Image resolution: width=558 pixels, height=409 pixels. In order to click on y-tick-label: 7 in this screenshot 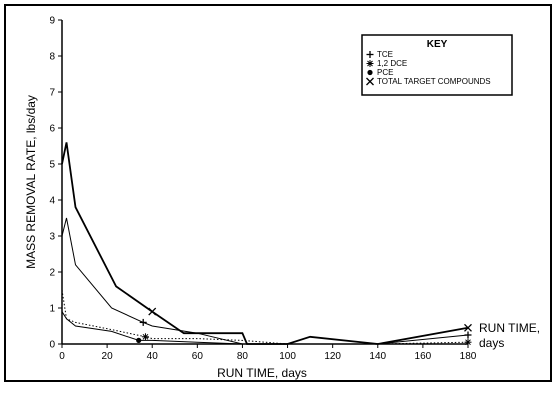, I will do `click(52, 93)`.